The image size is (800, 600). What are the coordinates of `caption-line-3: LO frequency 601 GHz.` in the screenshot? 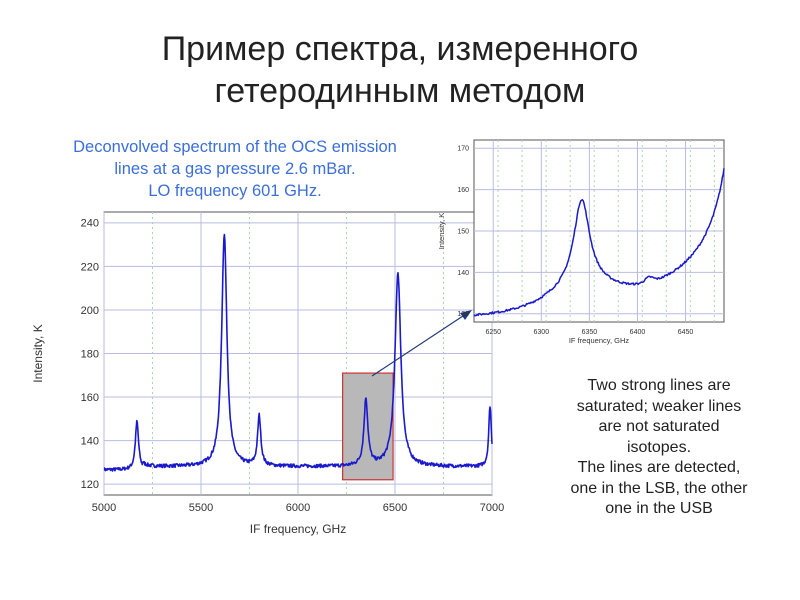 It's located at (235, 191).